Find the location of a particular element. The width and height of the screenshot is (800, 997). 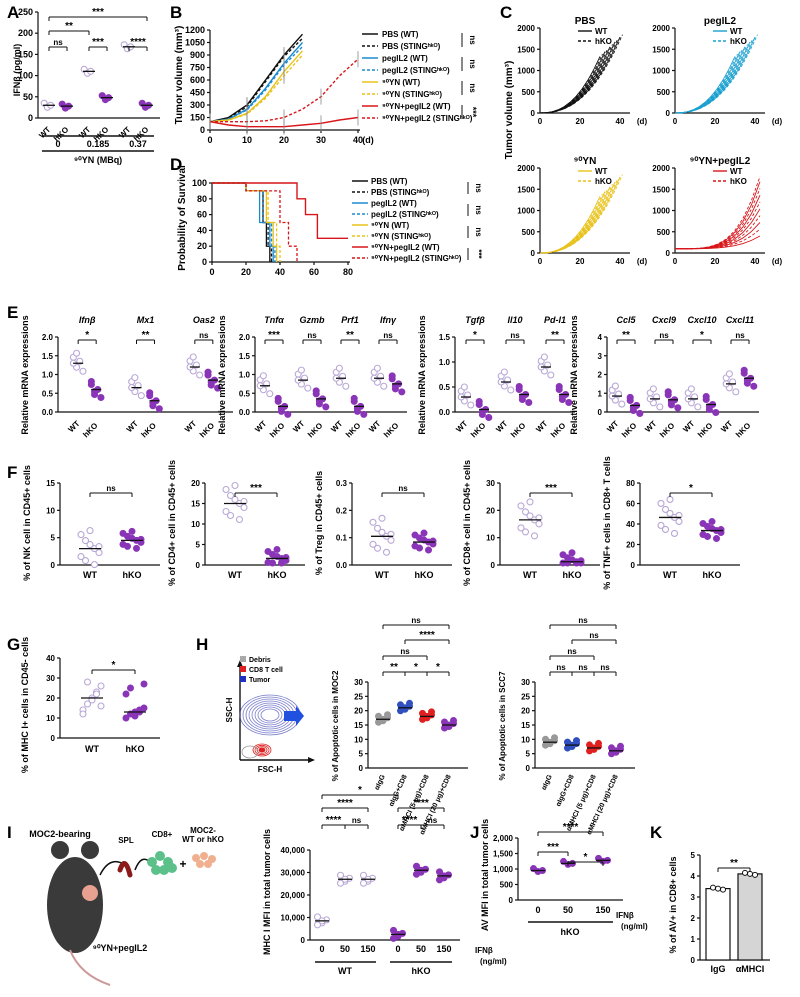

y-tick-label: 1 is located at coordinates (600, 393).